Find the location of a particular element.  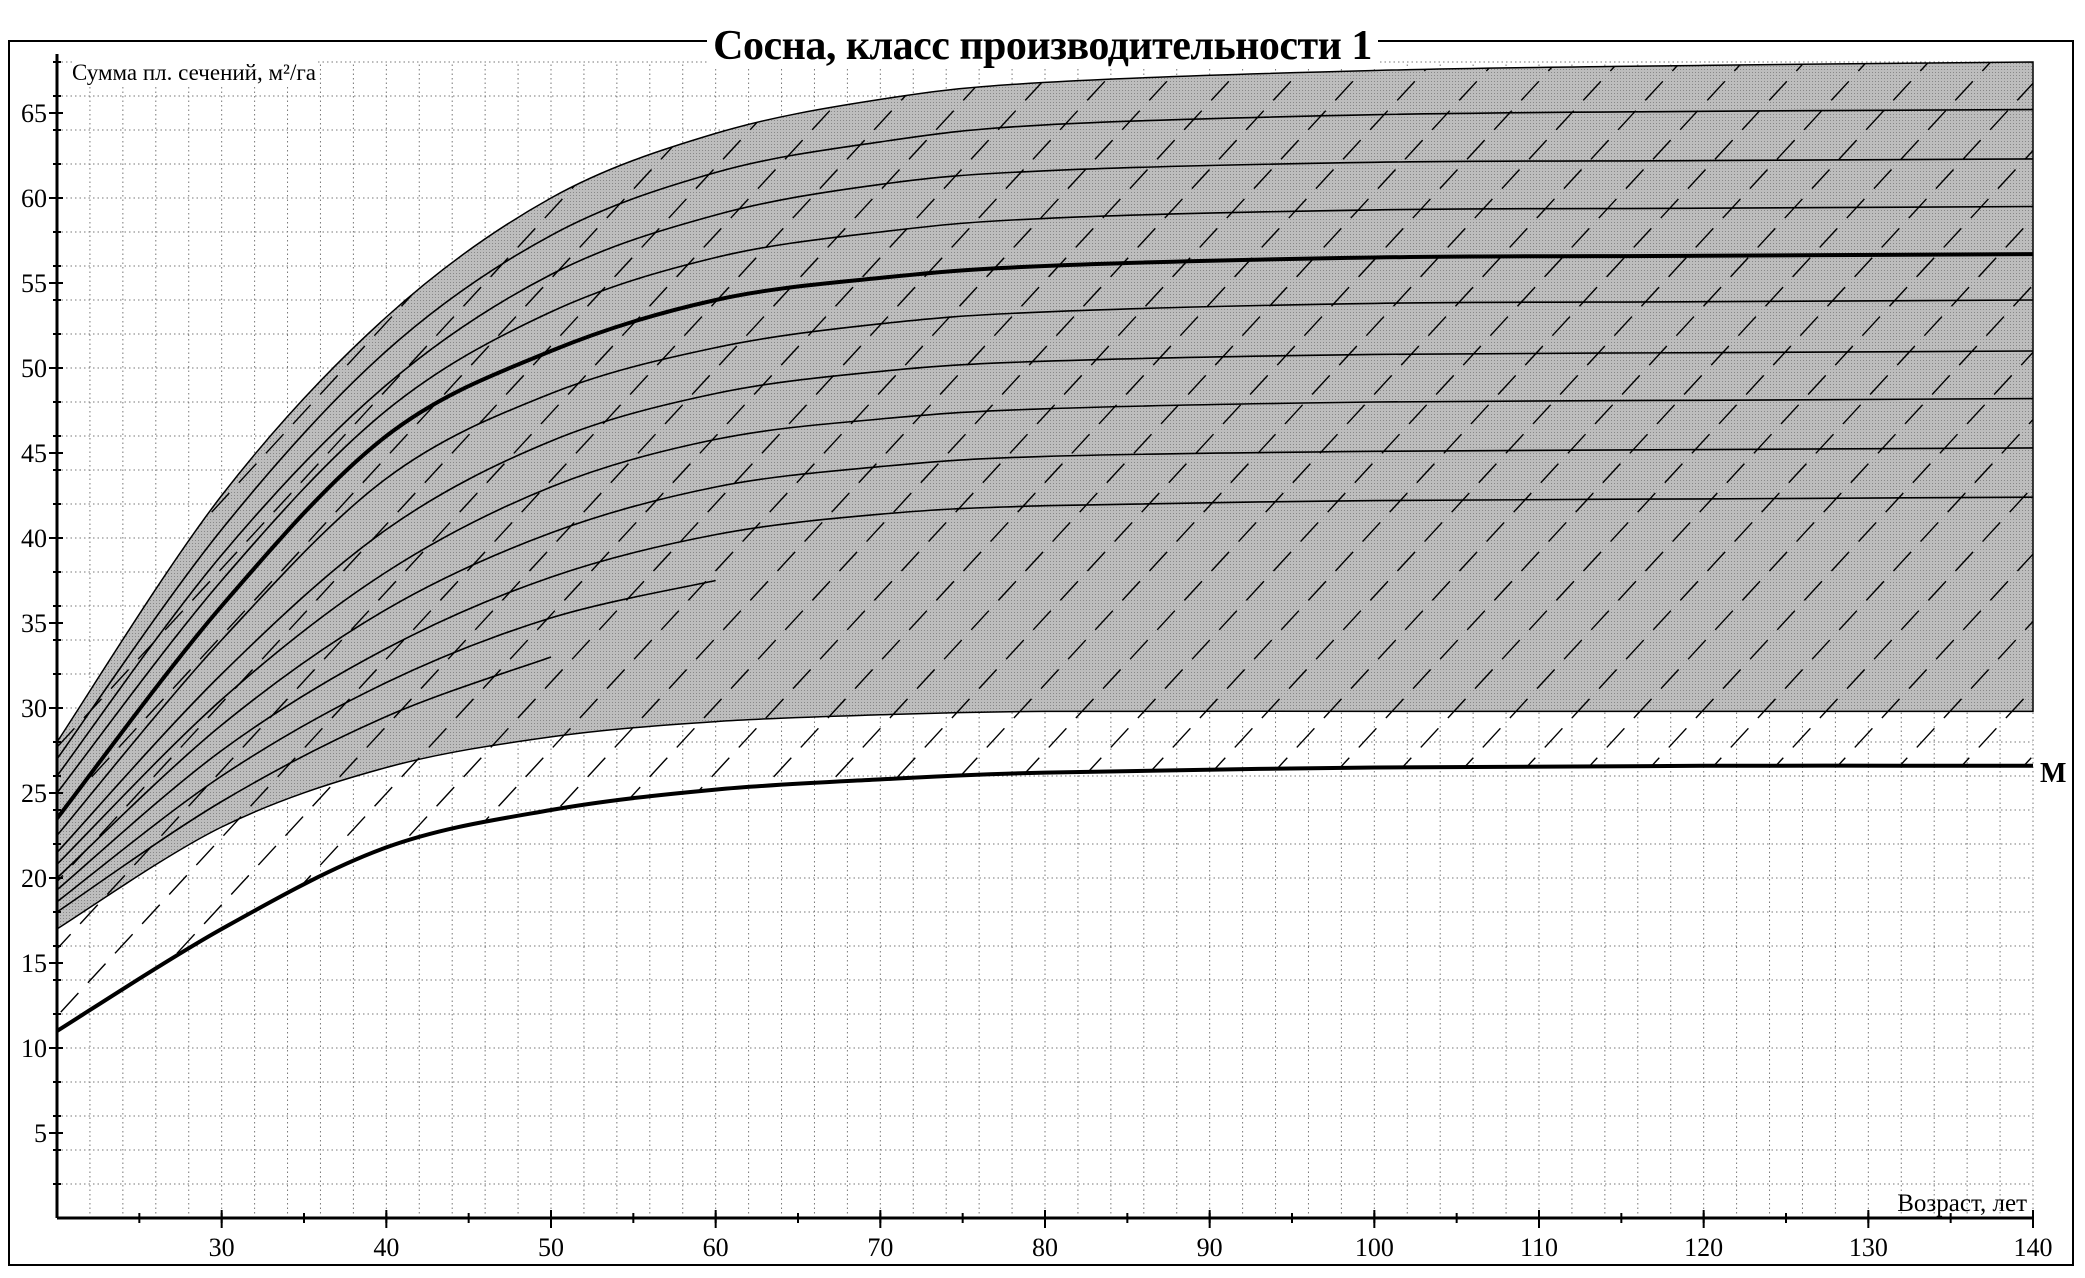

x-tick-label: 60 is located at coordinates (716, 1247).